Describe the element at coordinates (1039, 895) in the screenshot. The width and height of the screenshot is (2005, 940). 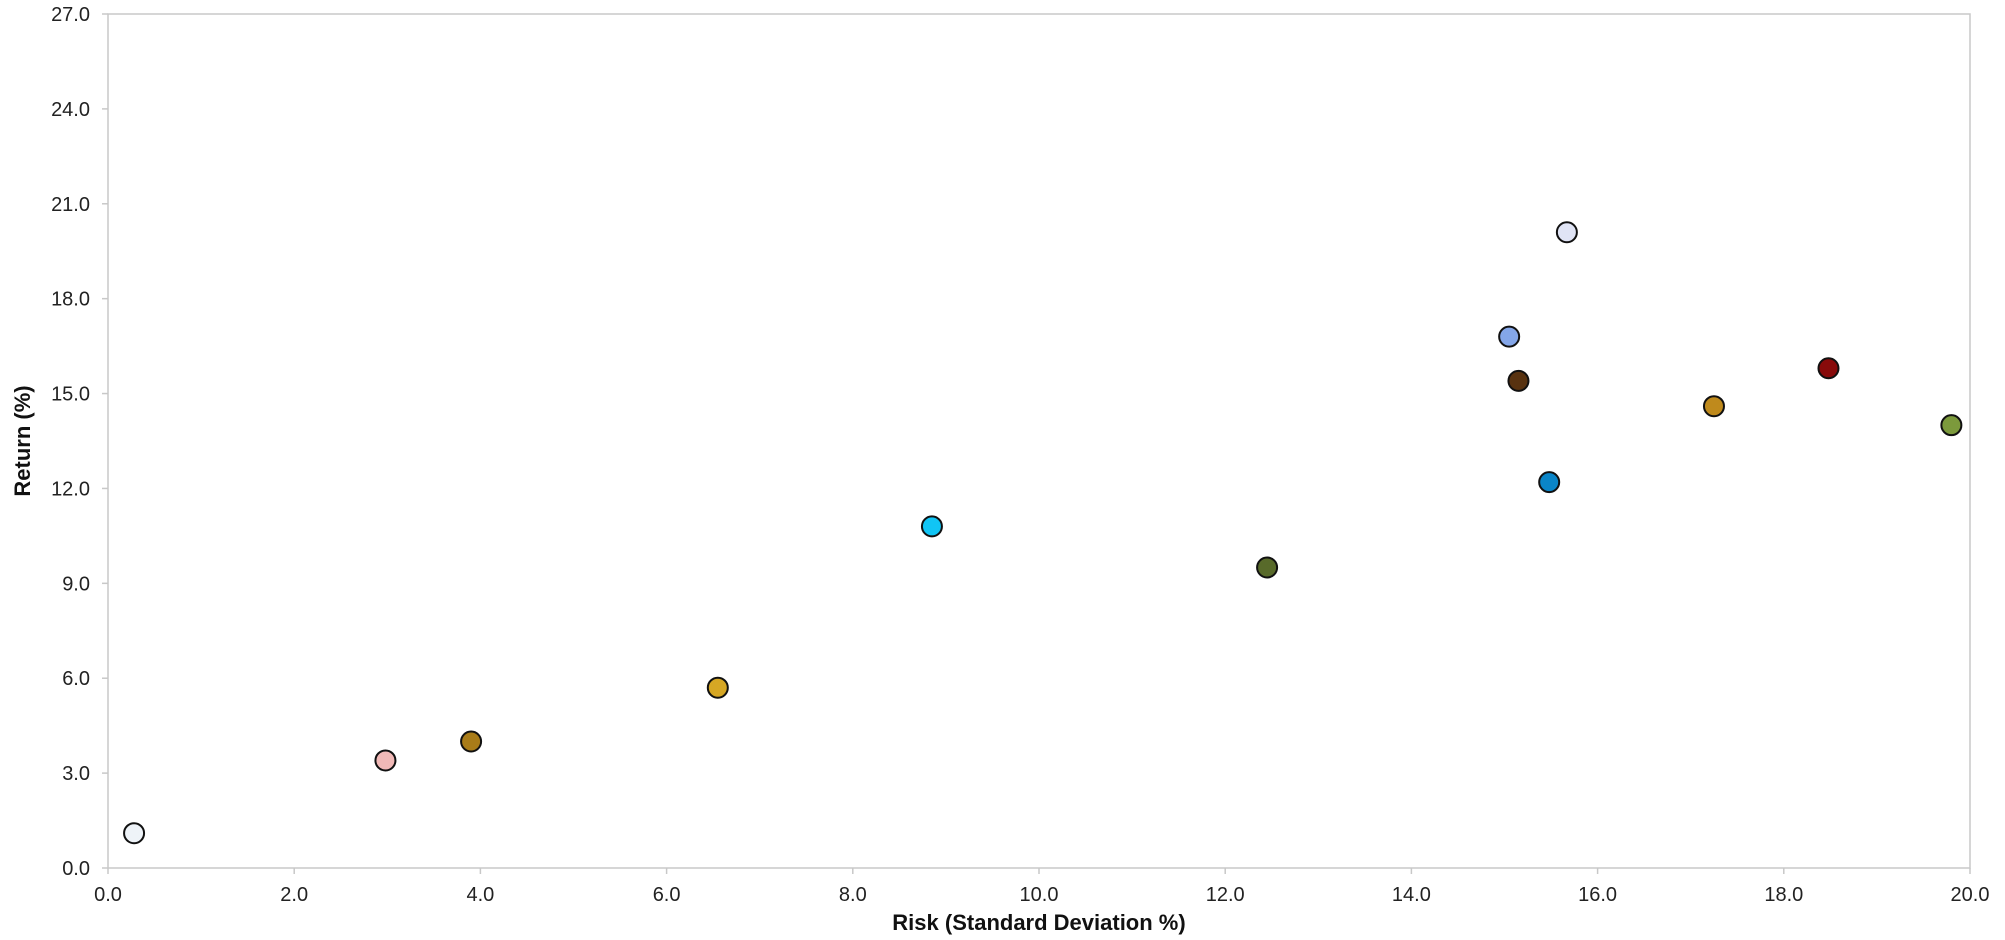
I see `x-tick-label: 10.0` at that location.